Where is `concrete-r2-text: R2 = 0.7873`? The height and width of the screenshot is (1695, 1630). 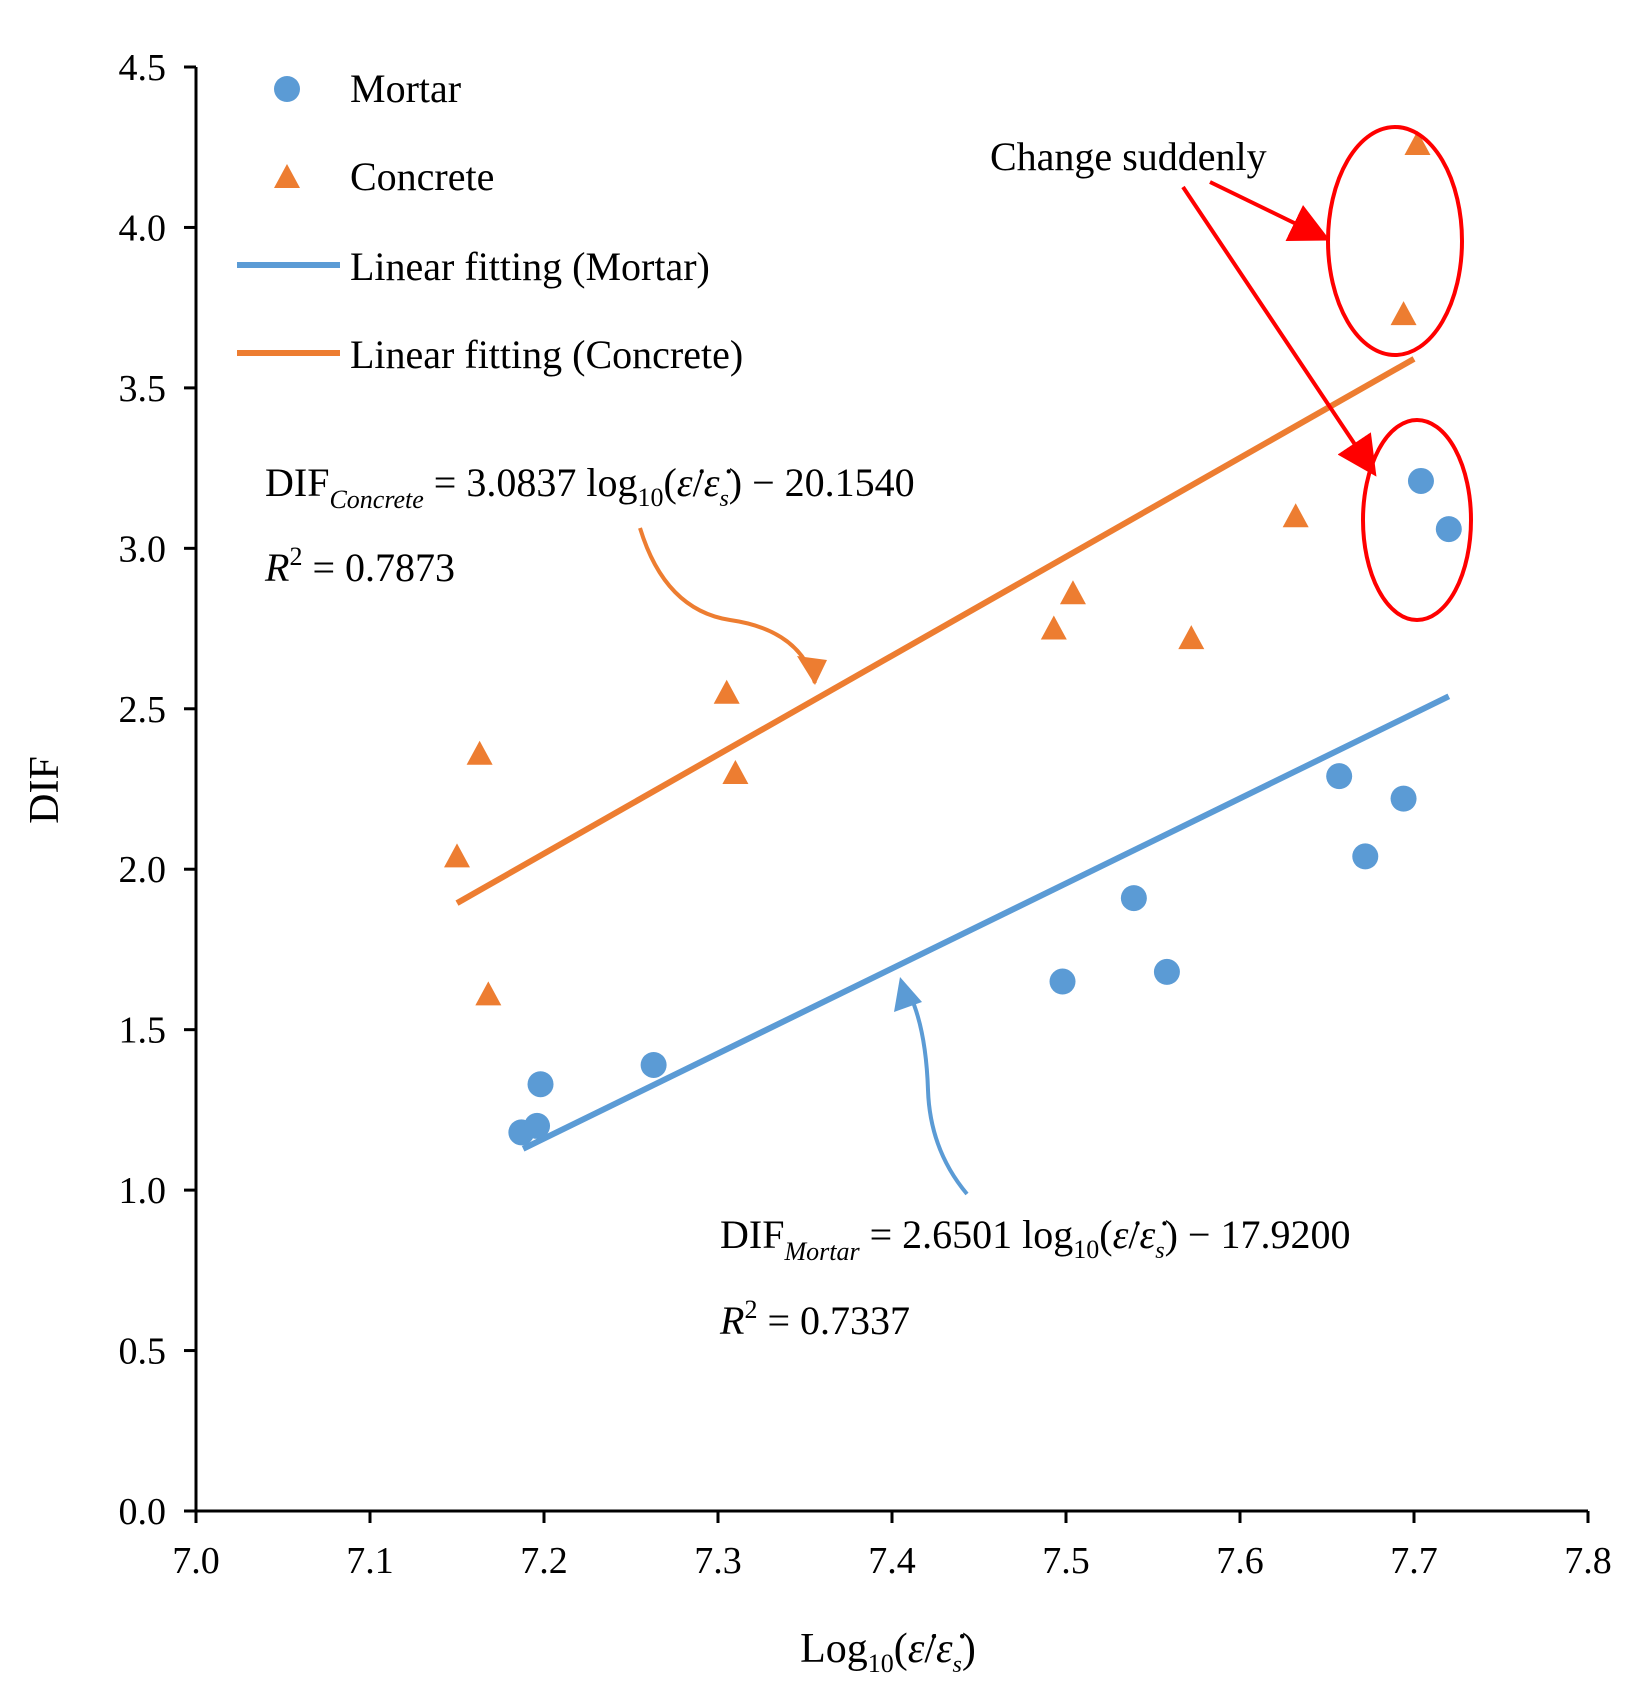
concrete-r2-text: R2 = 0.7873 is located at coordinates (359, 566).